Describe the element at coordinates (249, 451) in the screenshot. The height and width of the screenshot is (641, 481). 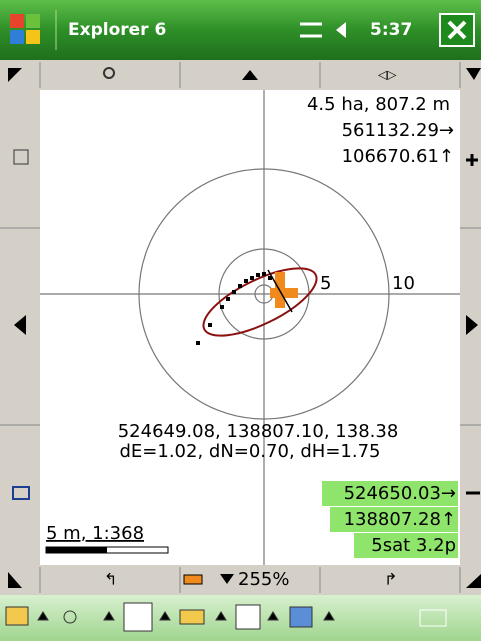
I see `deltas: dE=1.02, dN=0.70, dH=1.75` at that location.